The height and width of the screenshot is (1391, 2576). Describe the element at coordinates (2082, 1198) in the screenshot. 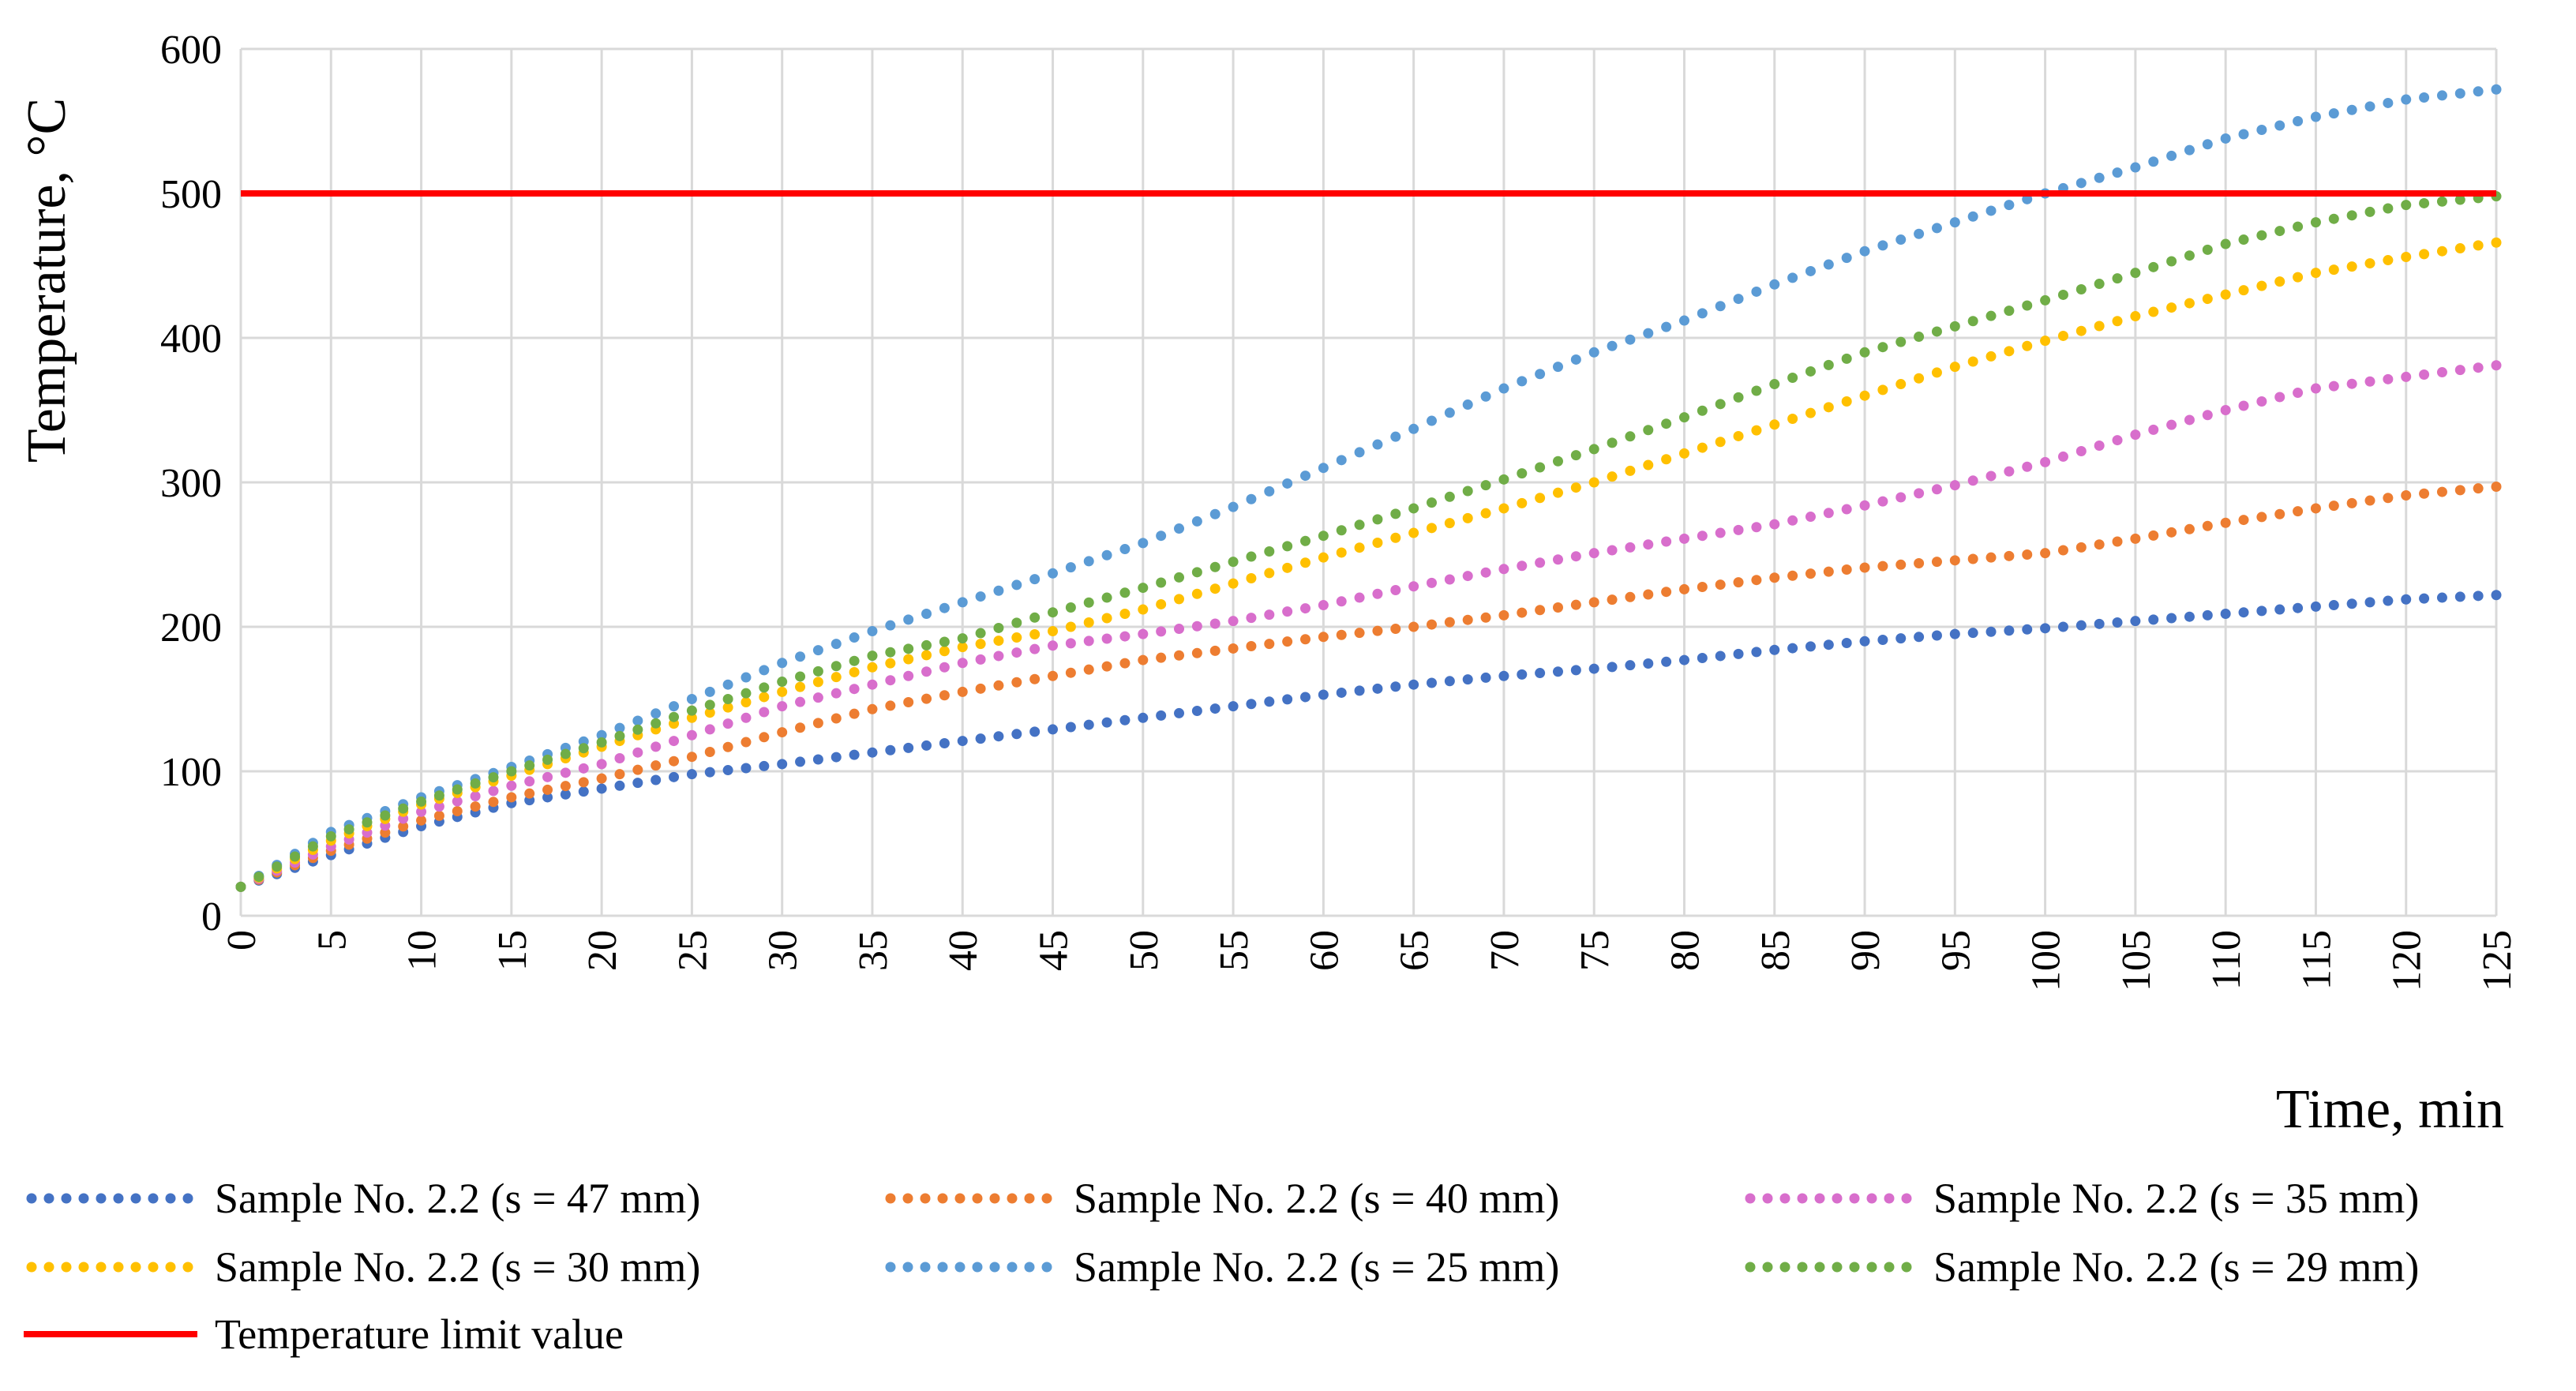

I see `legend-item: Sample No. 2.2 (s = 35 mm)` at that location.